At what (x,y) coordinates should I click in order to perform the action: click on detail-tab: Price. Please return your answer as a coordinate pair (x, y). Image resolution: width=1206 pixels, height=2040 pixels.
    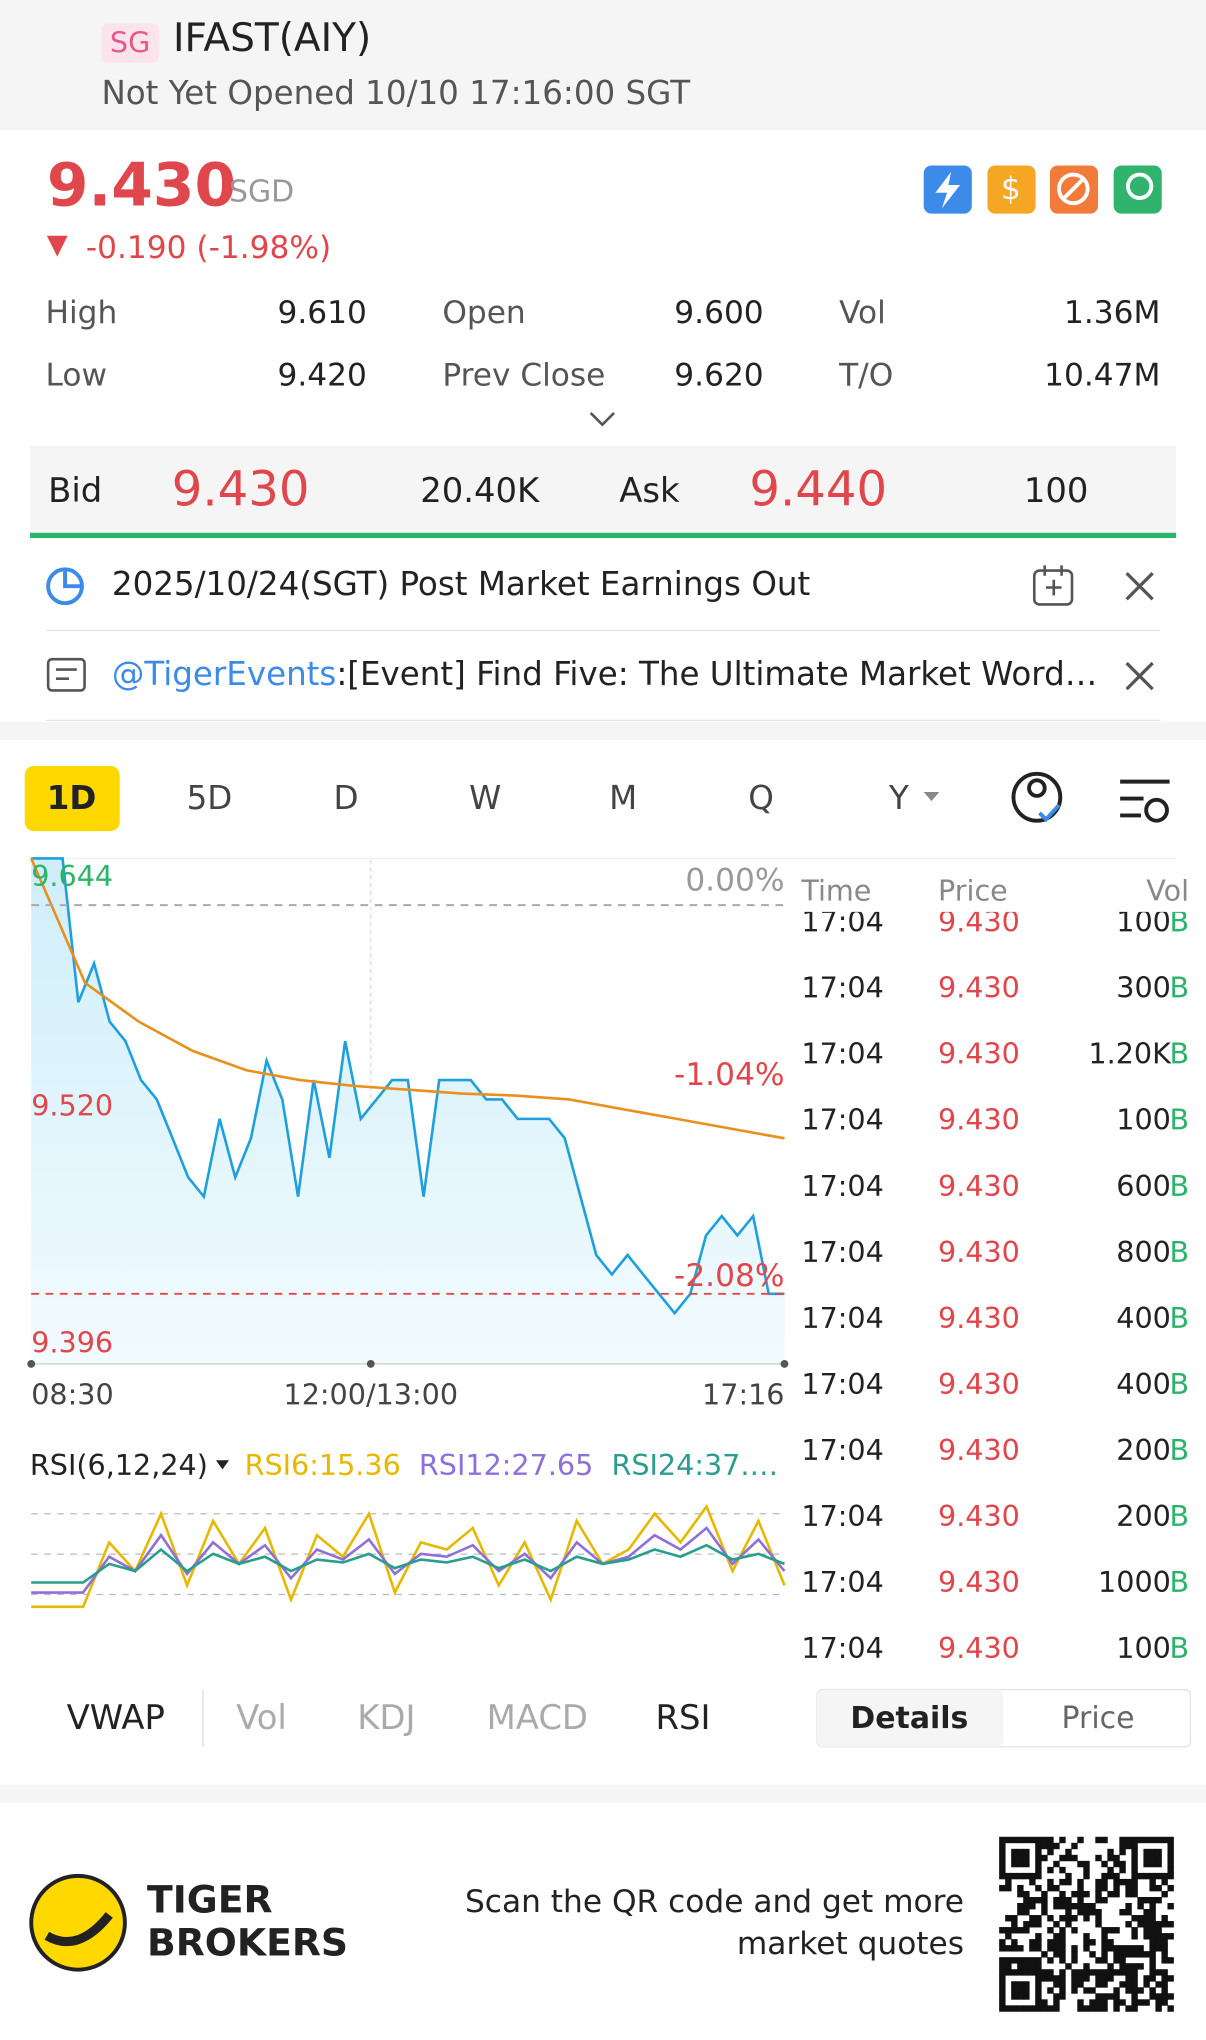
    Looking at the image, I should click on (1098, 1718).